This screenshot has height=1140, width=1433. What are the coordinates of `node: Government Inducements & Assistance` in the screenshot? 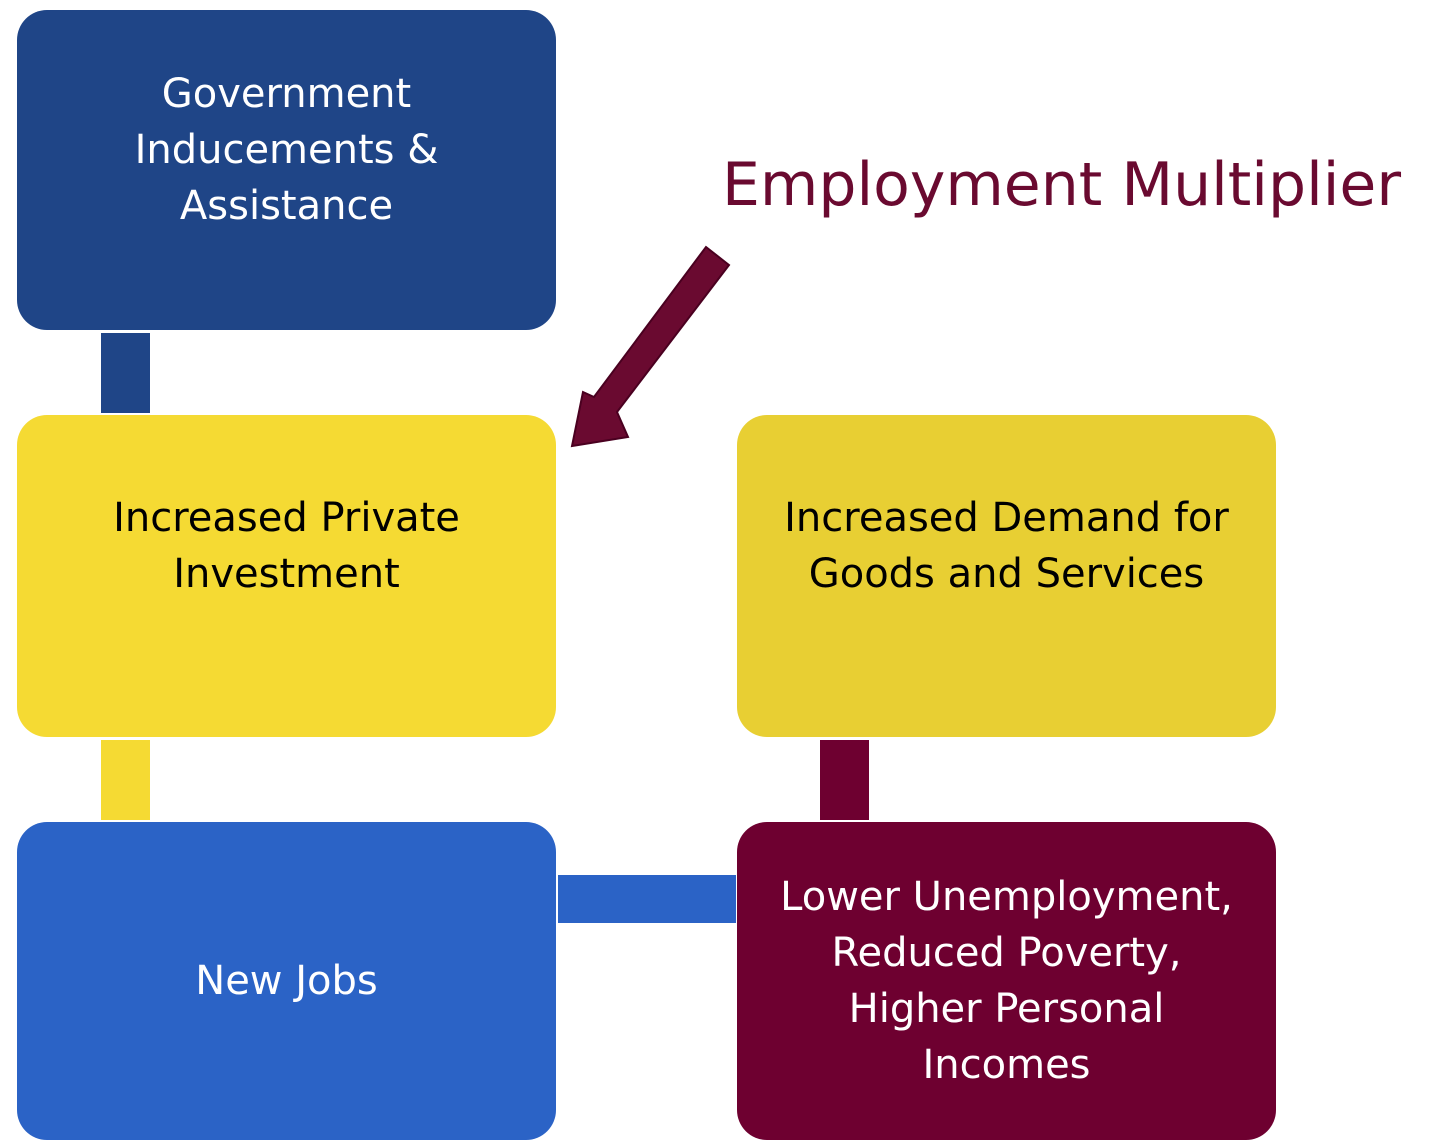 It's located at (286, 170).